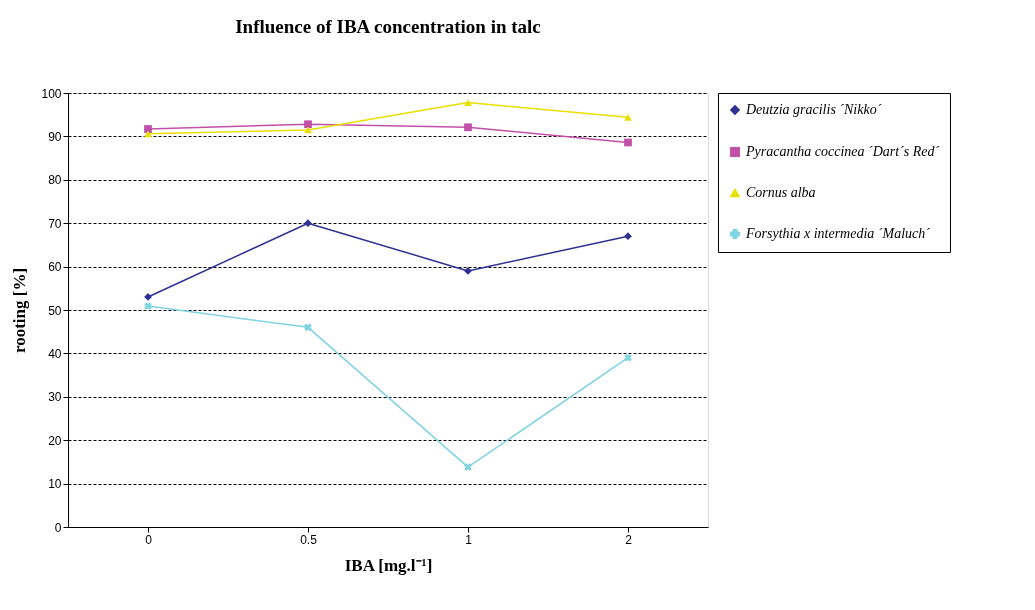  Describe the element at coordinates (51, 93) in the screenshot. I see `y-tick-label: 100` at that location.